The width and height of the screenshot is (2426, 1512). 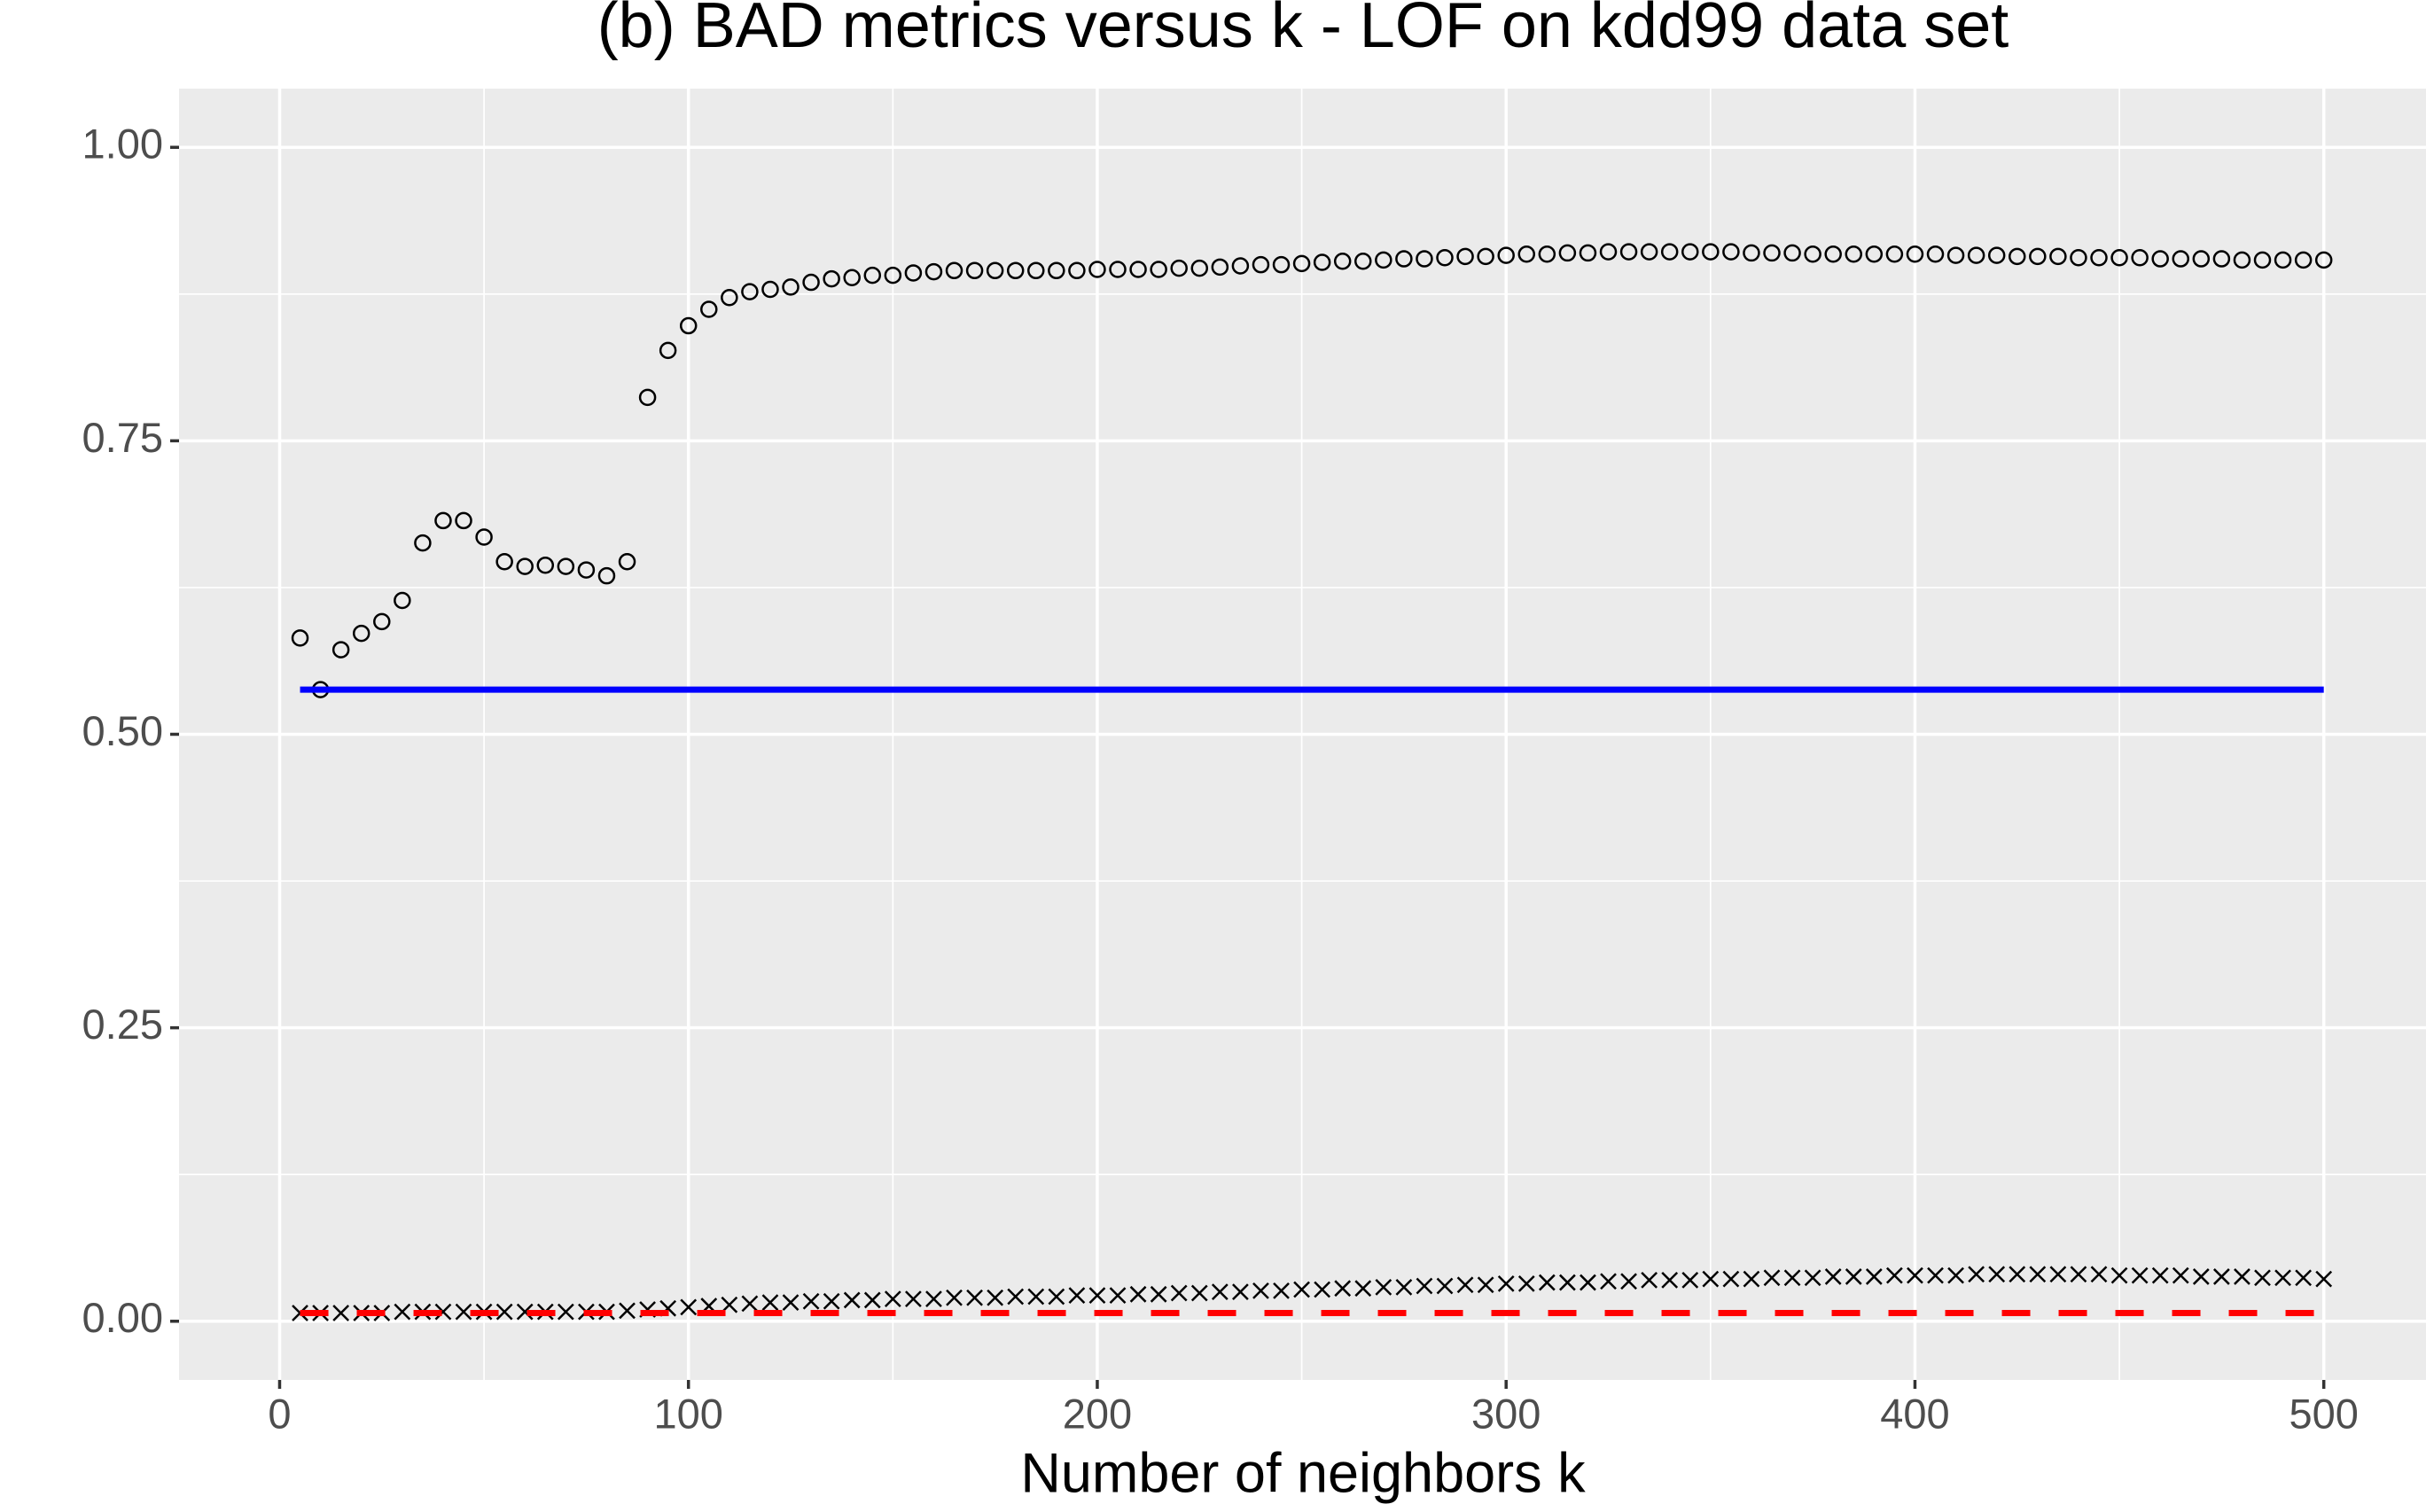 What do you see at coordinates (122, 731) in the screenshot?
I see `y-tick-label: 0.50` at bounding box center [122, 731].